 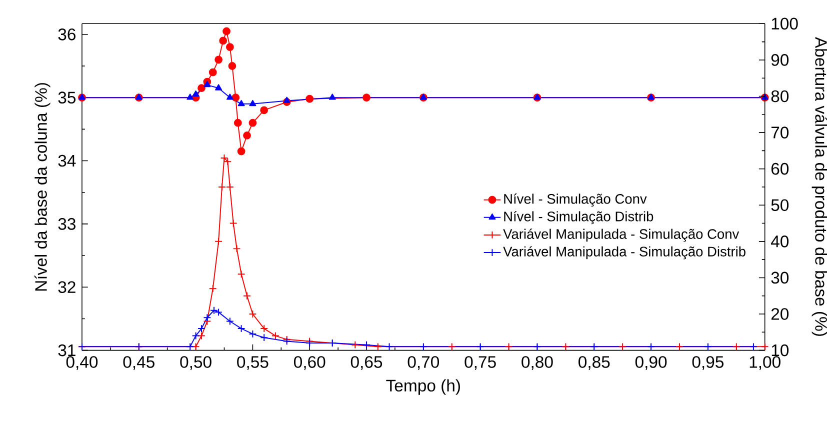 What do you see at coordinates (765, 363) in the screenshot?
I see `x-tick-label: 1,00` at bounding box center [765, 363].